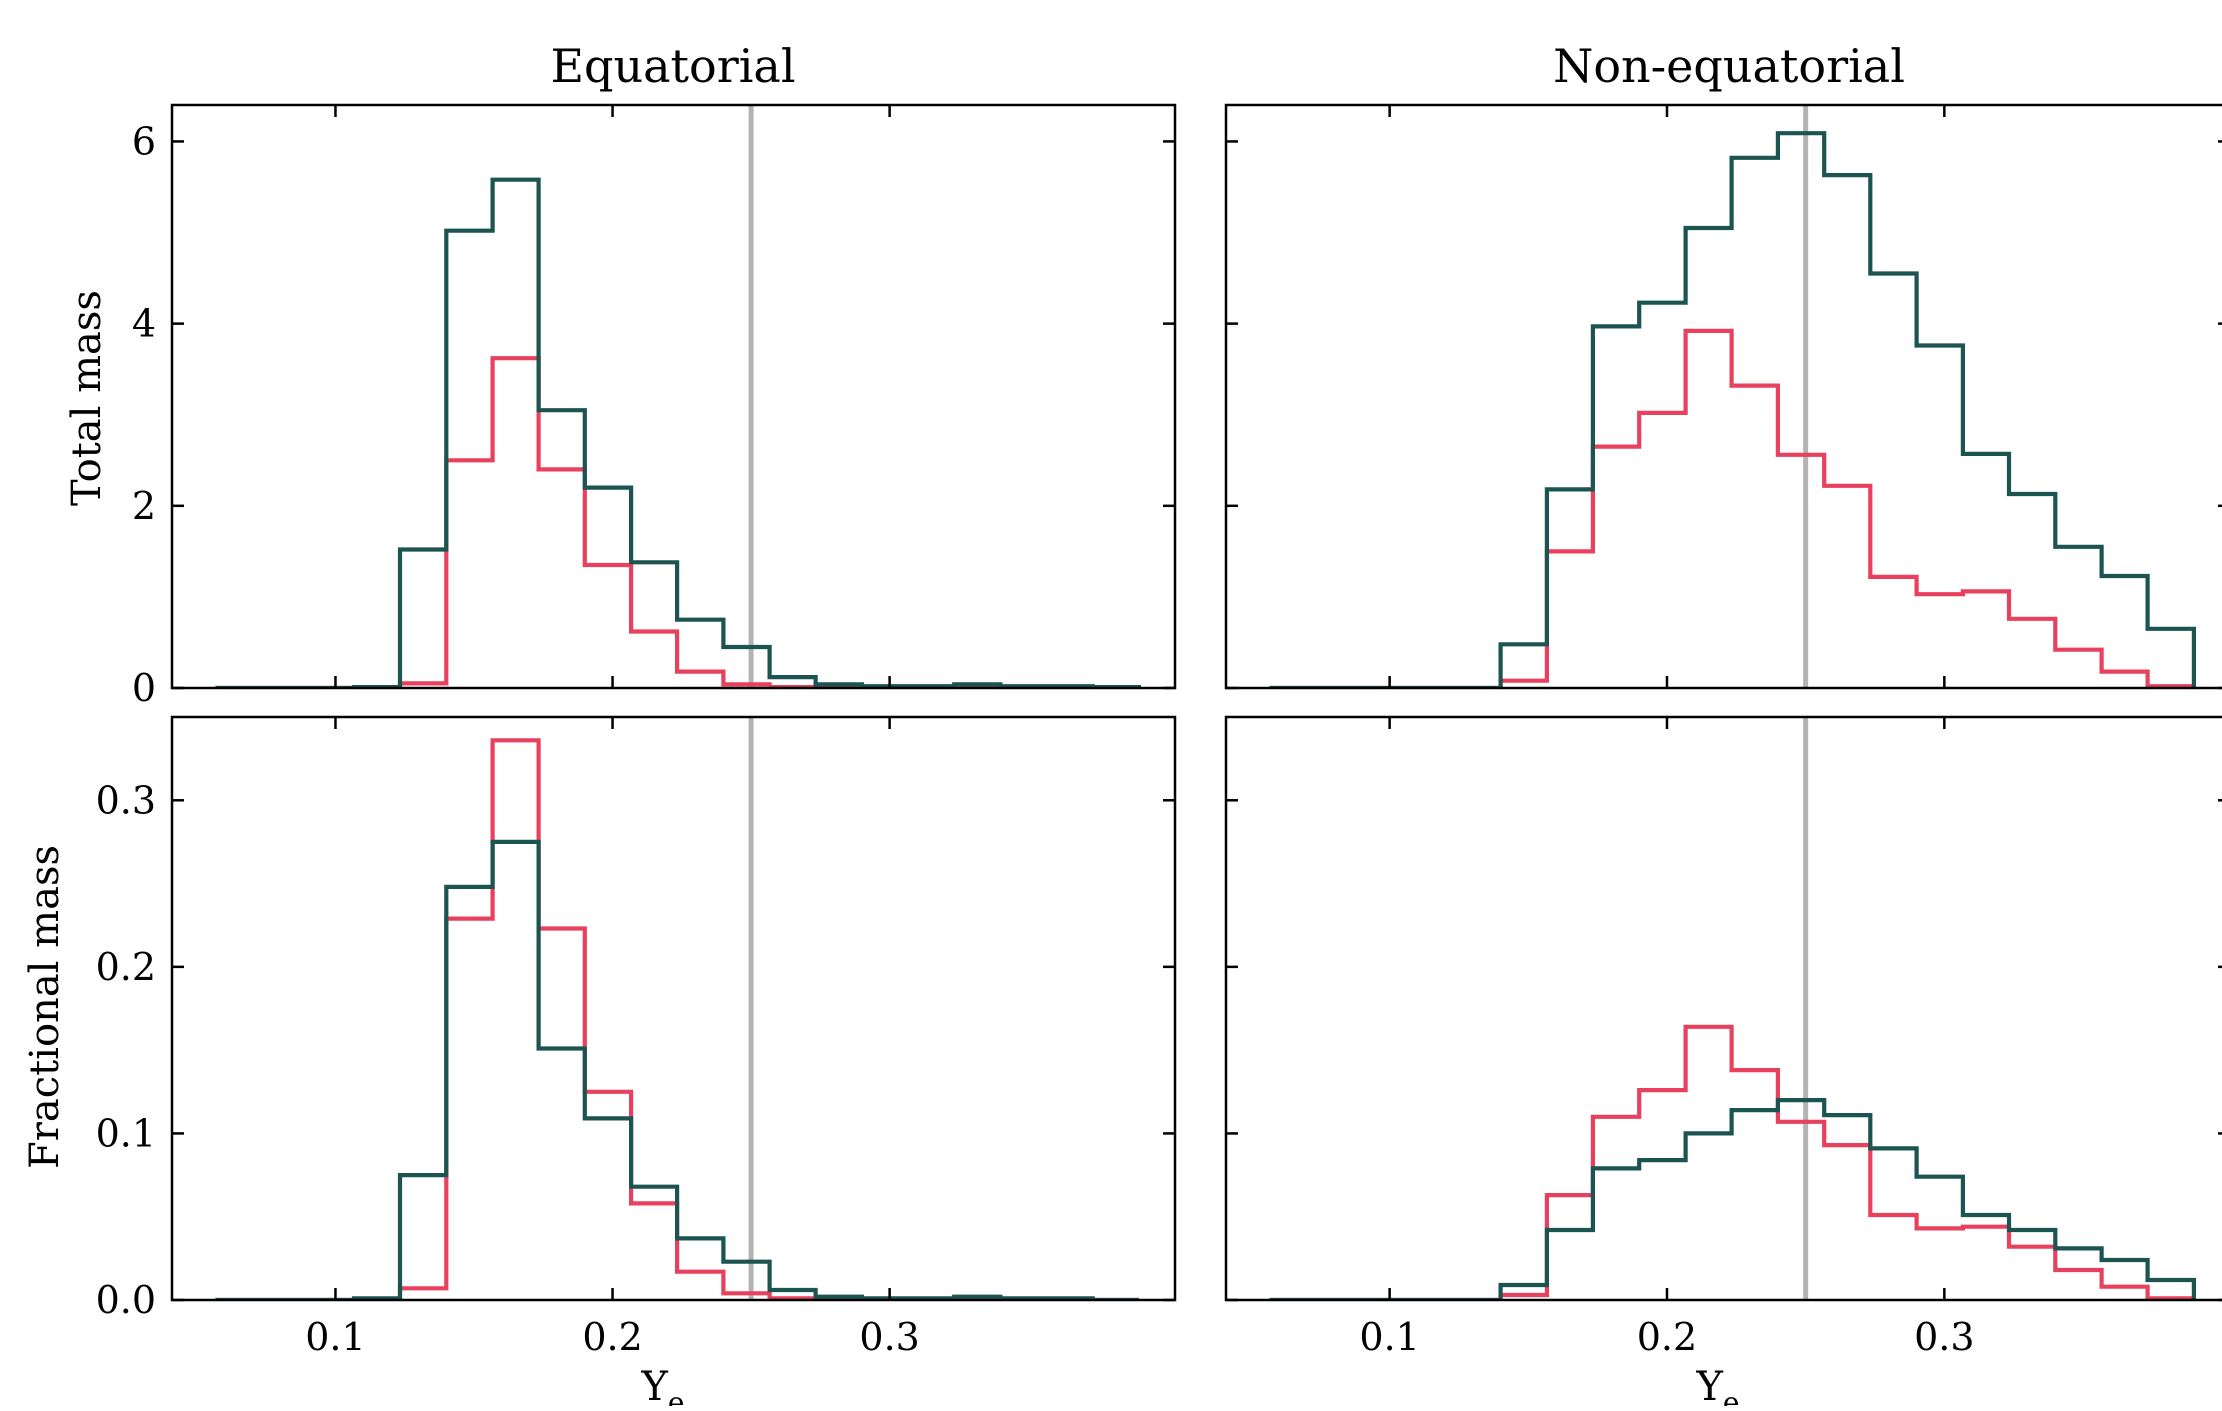  I want to click on panel-3-series-1-histogram, so click(1732, 1199).